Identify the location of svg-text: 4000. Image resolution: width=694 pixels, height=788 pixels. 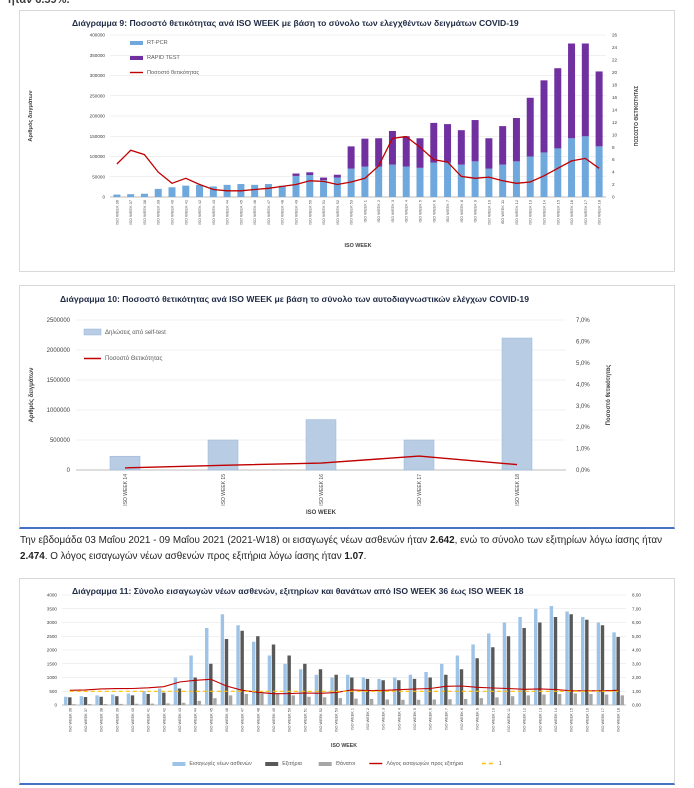
(52, 595).